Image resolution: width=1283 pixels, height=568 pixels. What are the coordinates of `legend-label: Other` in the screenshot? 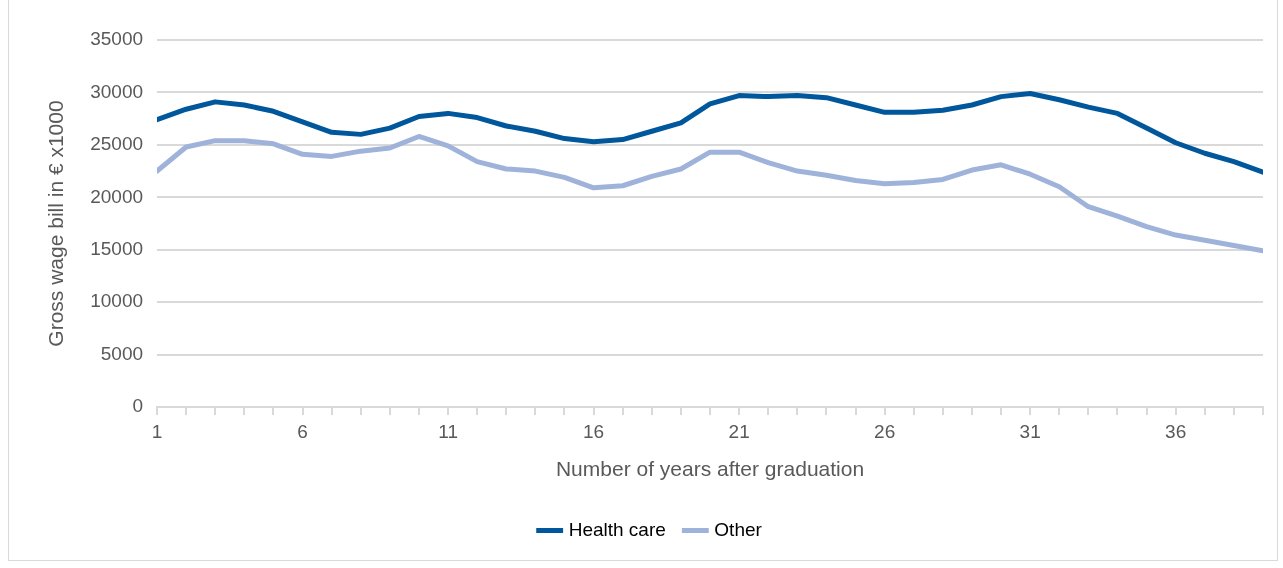 It's located at (738, 529).